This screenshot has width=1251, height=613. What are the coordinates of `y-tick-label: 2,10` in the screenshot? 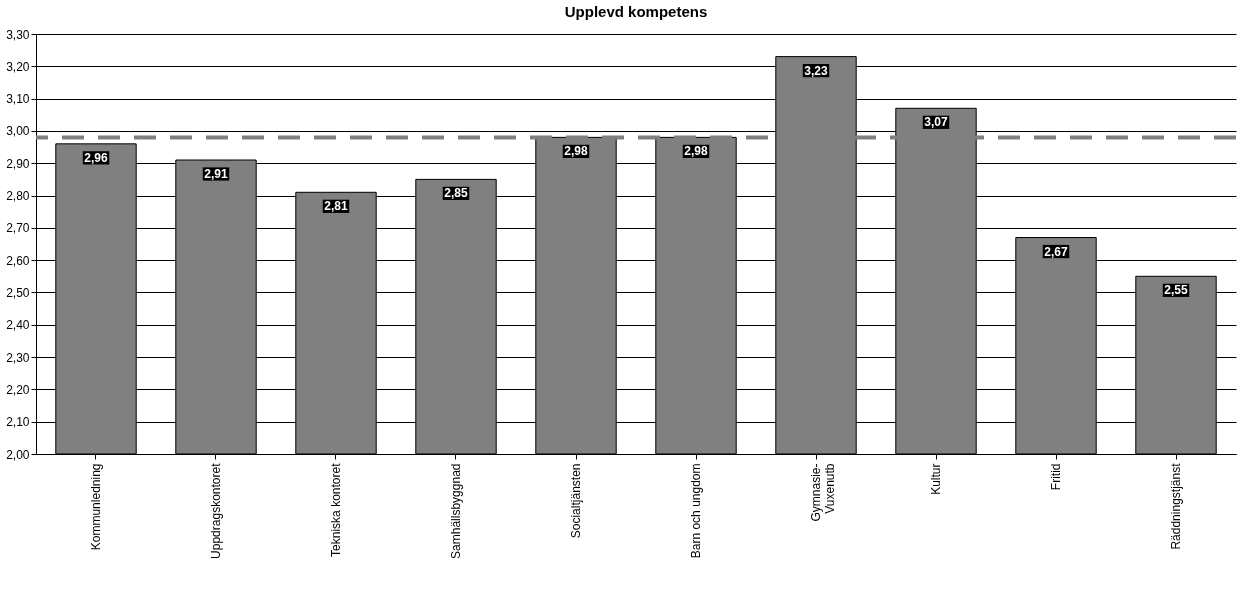 It's located at (18, 422).